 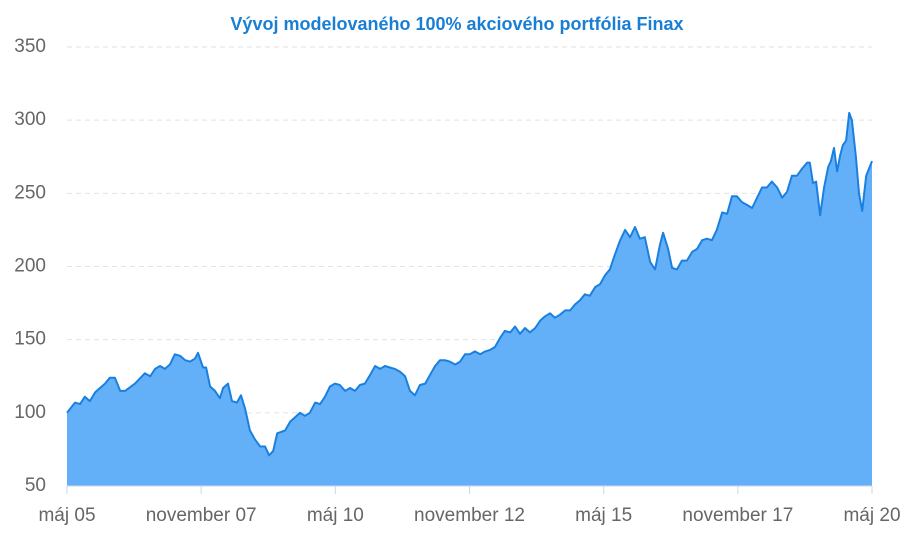 What do you see at coordinates (30, 266) in the screenshot?
I see `y-tick-label: 200` at bounding box center [30, 266].